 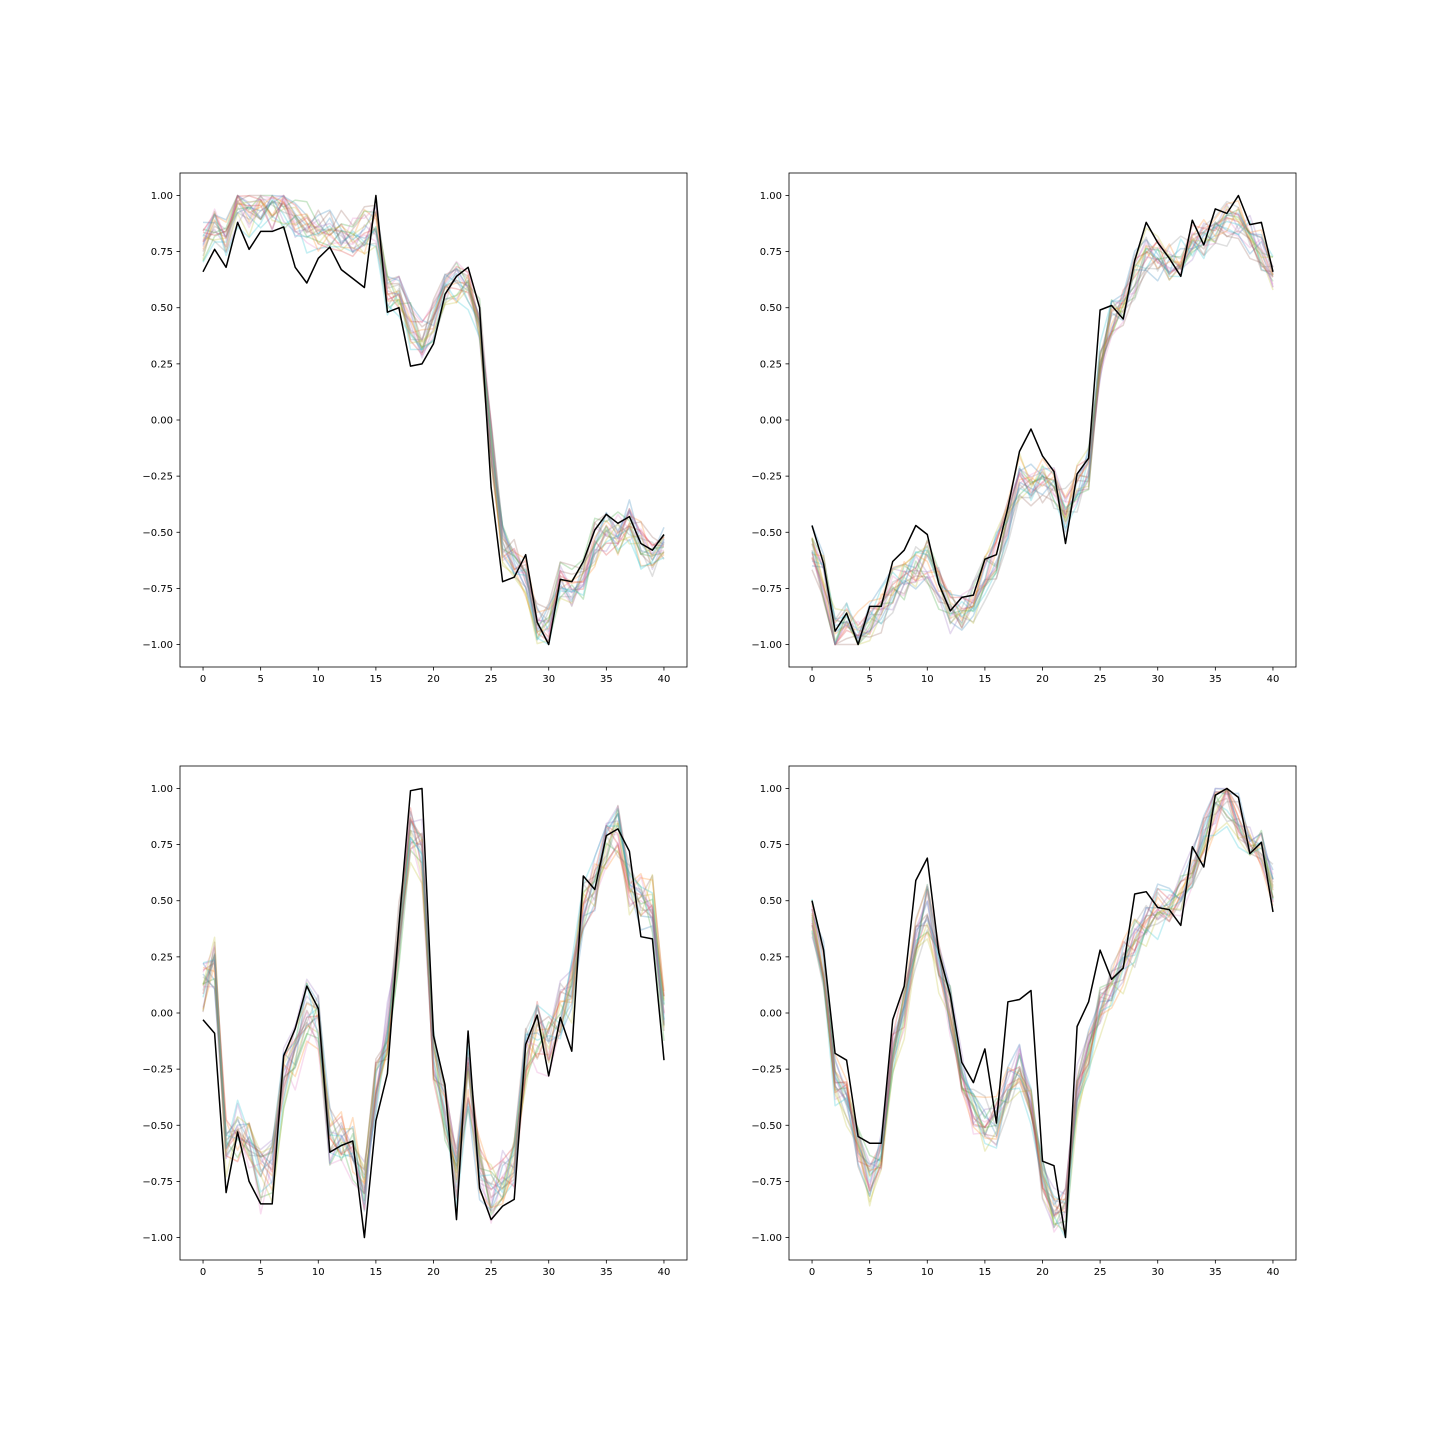 What do you see at coordinates (162, 196) in the screenshot?
I see `y-tick-label: 1.00` at bounding box center [162, 196].